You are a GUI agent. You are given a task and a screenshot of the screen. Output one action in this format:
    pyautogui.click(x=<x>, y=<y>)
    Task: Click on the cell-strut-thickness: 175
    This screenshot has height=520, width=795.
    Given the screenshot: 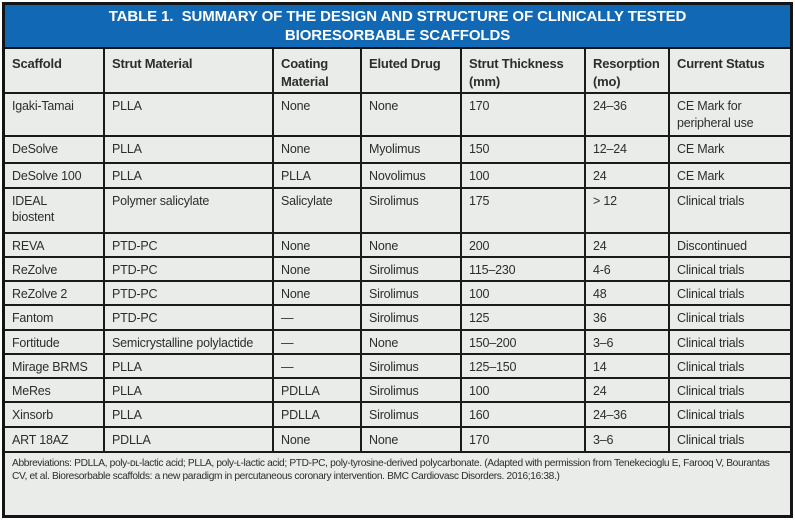 What is the action you would take?
    pyautogui.click(x=523, y=210)
    